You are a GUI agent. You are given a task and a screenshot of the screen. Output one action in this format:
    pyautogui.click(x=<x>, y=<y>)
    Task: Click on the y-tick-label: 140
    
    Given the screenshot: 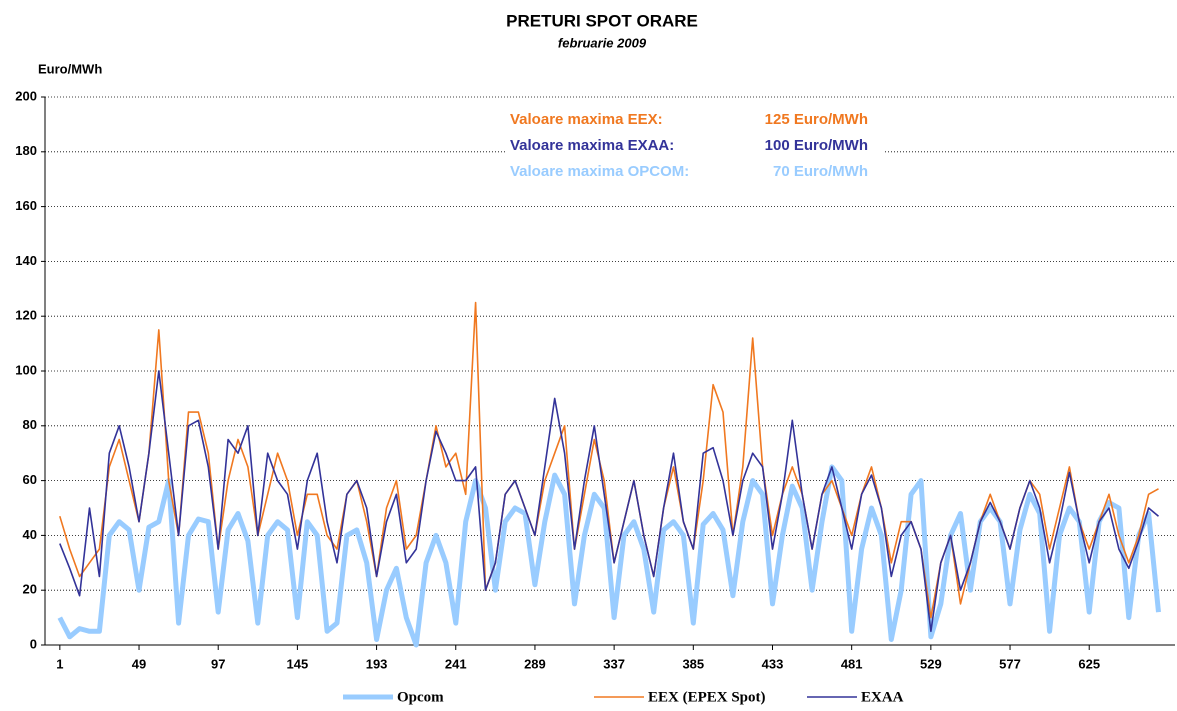 What is the action you would take?
    pyautogui.click(x=26, y=260)
    